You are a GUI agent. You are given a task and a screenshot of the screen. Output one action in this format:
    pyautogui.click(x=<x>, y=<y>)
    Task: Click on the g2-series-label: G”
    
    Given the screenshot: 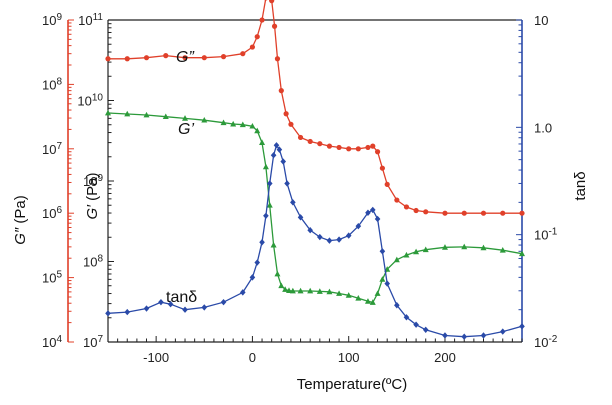 What is the action you would take?
    pyautogui.click(x=185, y=57)
    